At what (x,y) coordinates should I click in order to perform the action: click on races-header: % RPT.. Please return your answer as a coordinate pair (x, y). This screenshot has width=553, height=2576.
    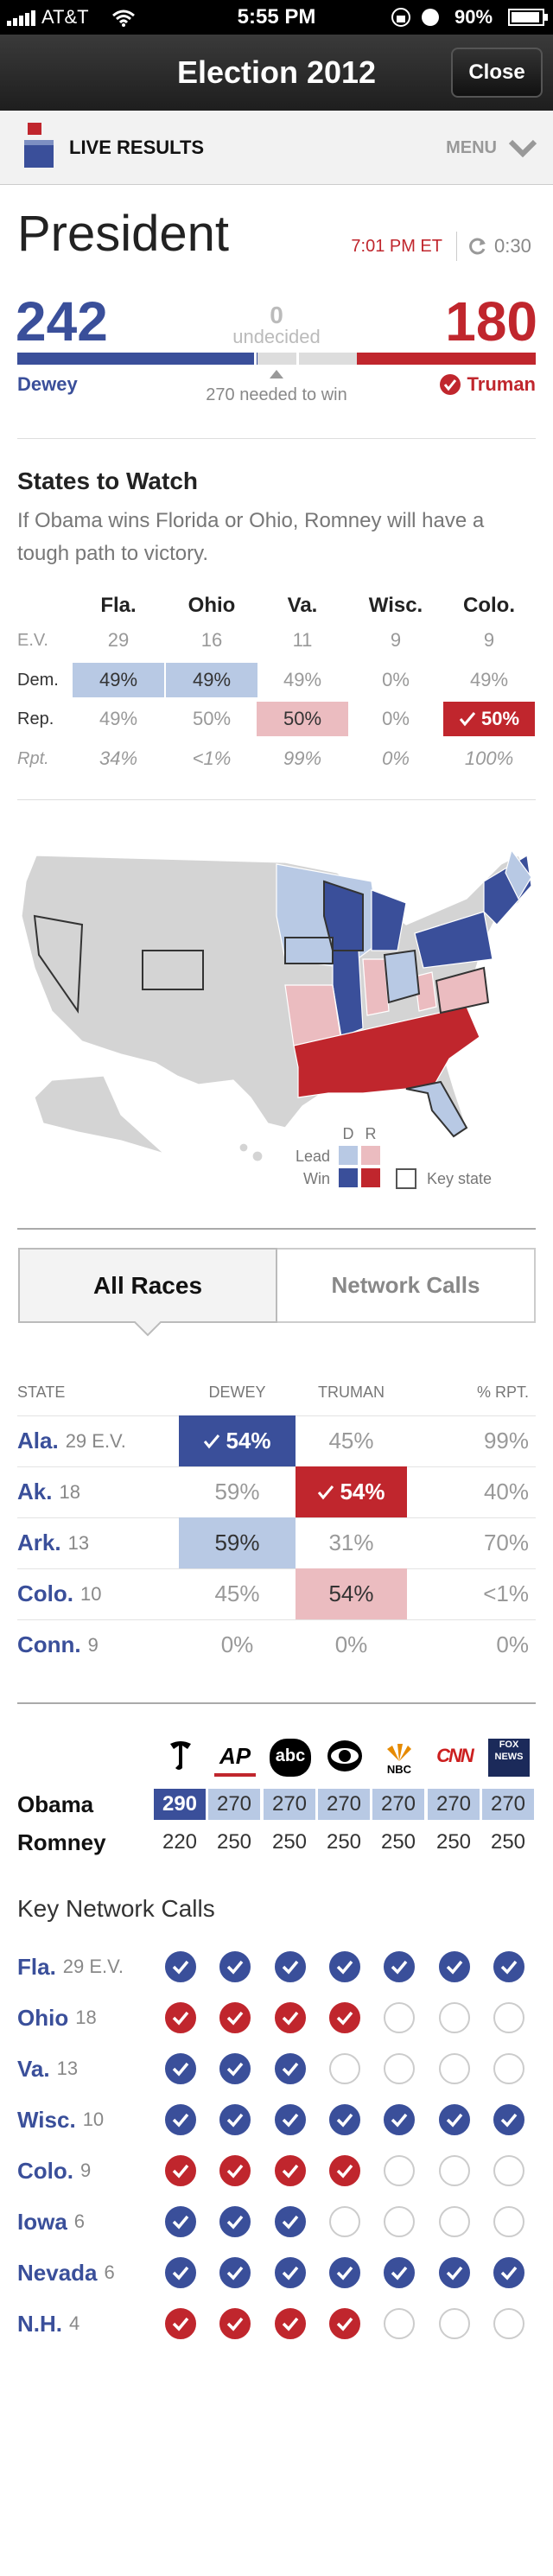
    Looking at the image, I should click on (502, 1392).